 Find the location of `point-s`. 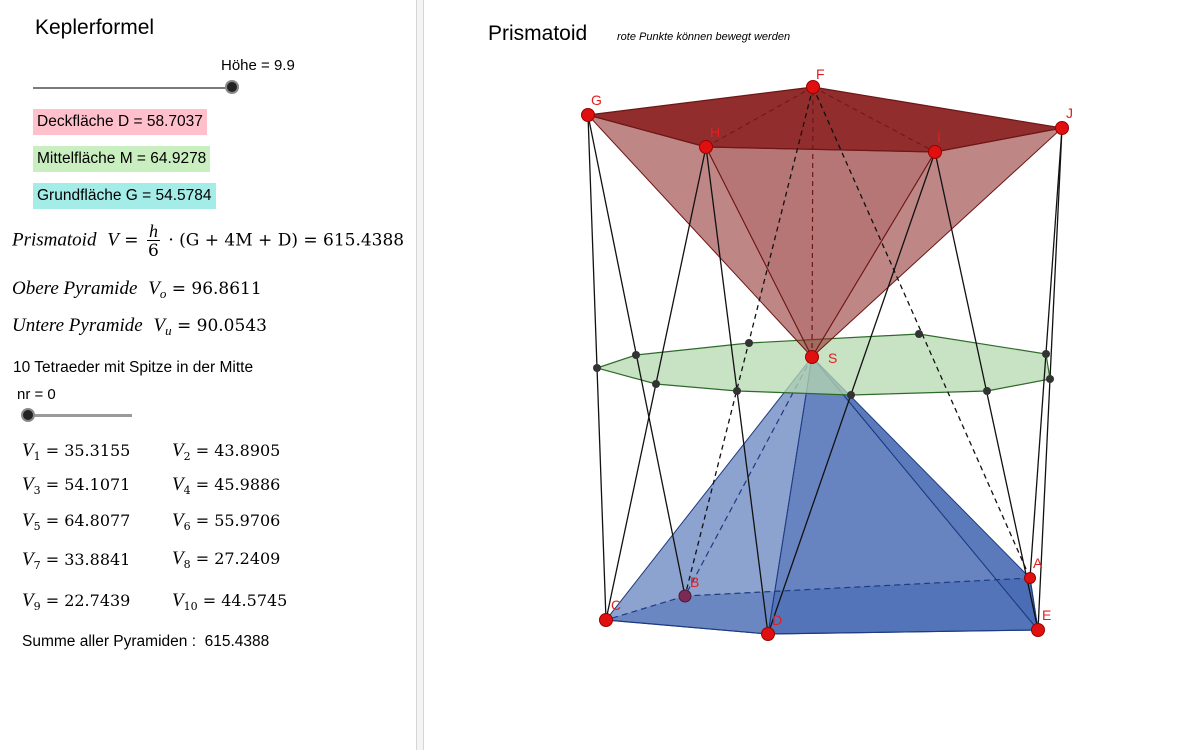

point-s is located at coordinates (812, 357).